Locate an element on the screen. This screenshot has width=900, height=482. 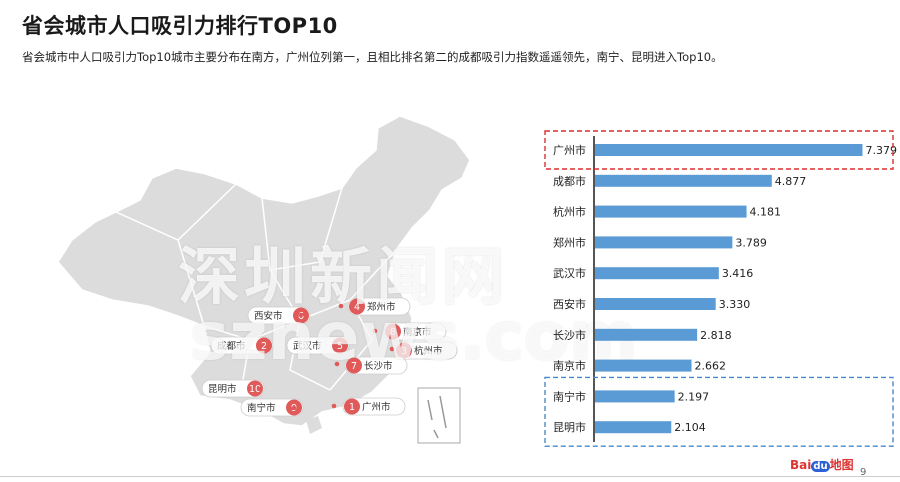
south-china-sea-islands is located at coordinates (437, 417).